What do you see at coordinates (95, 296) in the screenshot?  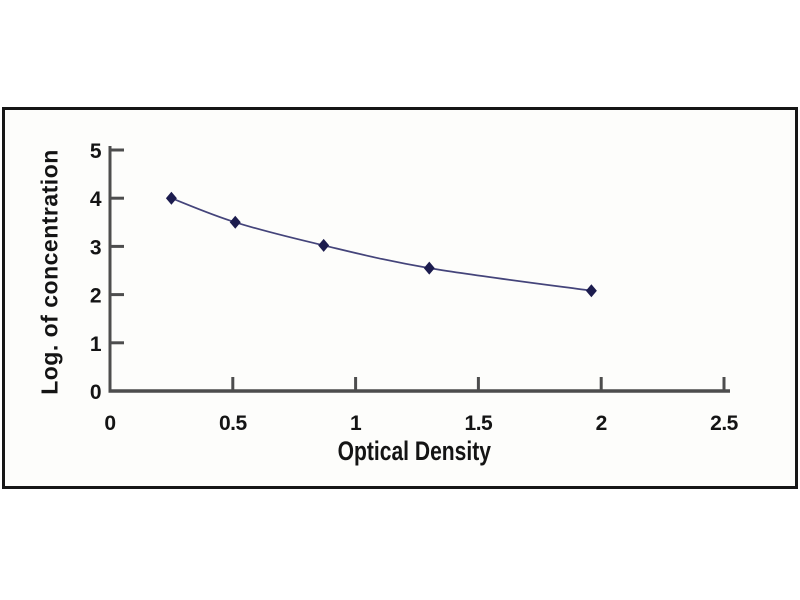 I see `y-tick-label: 2` at bounding box center [95, 296].